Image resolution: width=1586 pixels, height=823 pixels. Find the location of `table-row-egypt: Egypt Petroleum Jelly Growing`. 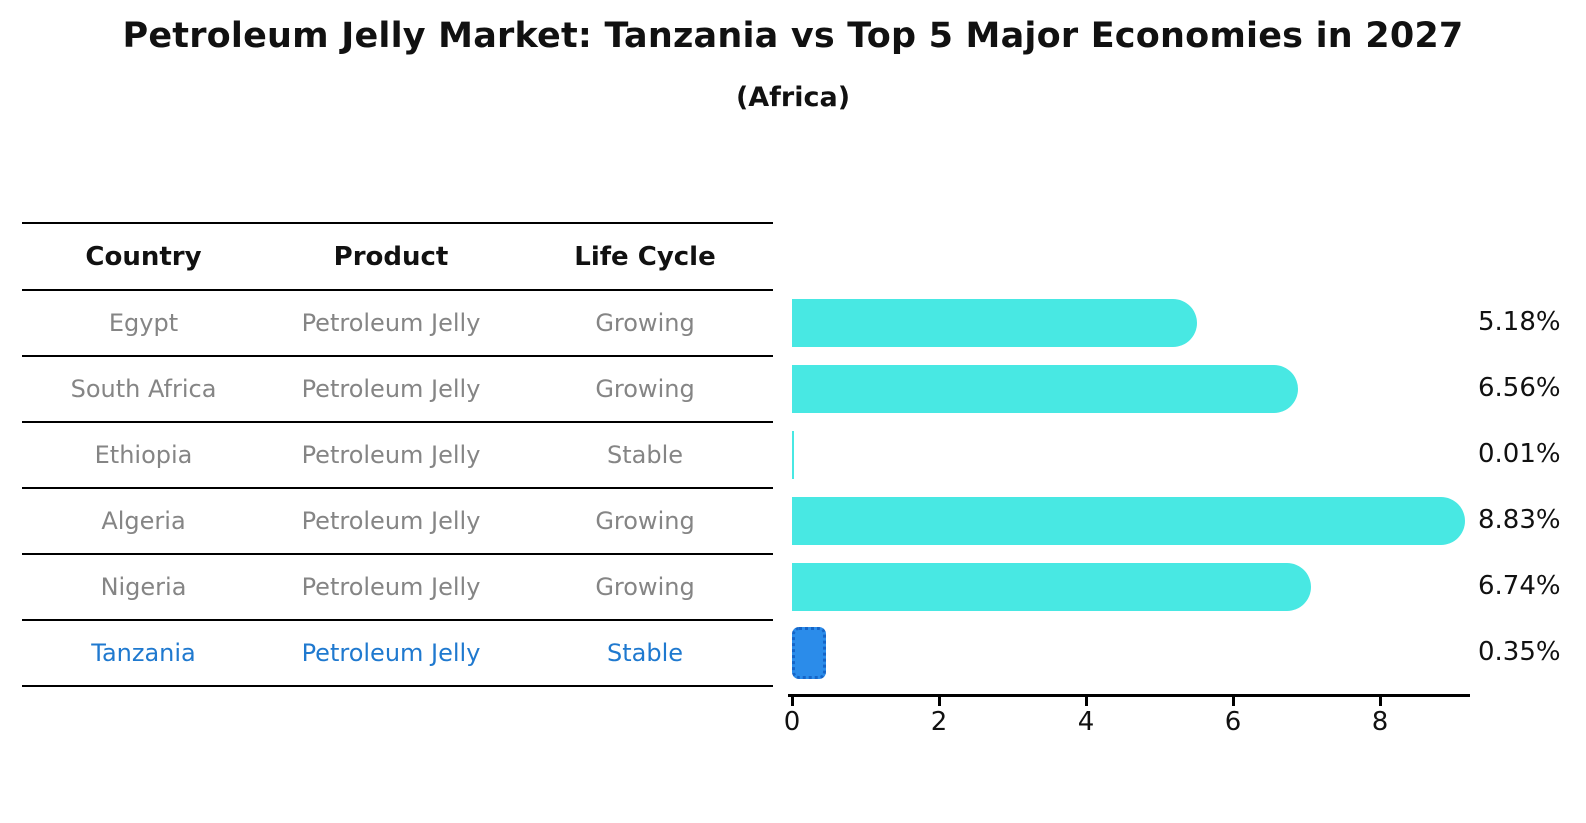

table-row-egypt: Egypt Petroleum Jelly Growing is located at coordinates (397, 324).